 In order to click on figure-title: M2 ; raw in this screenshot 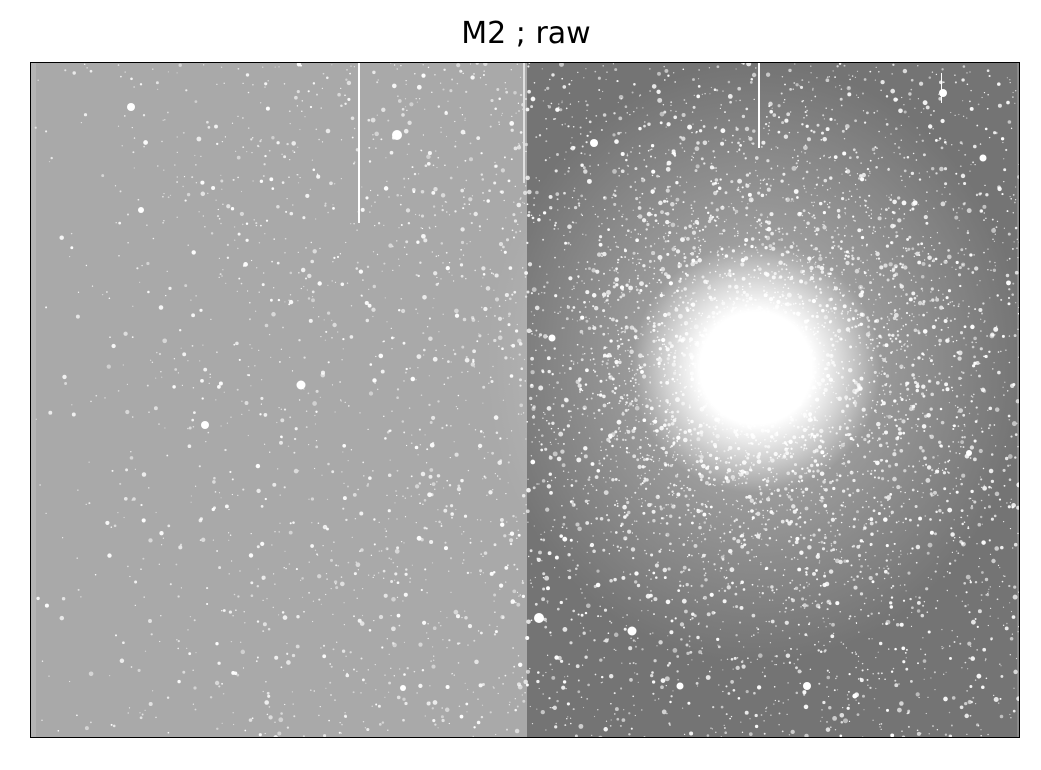, I will do `click(526, 33)`.